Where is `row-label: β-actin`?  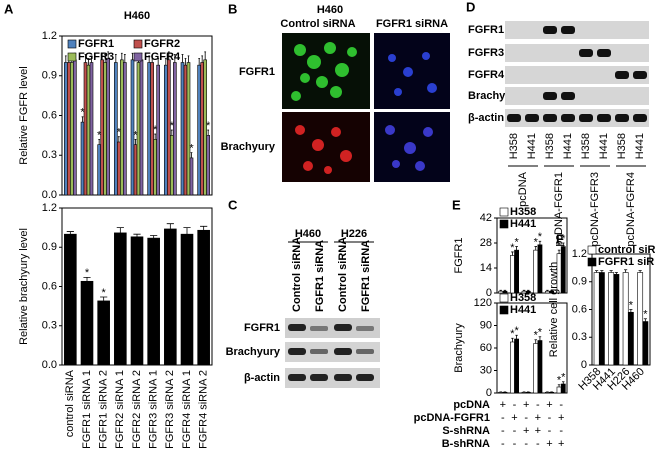 row-label: β-actin is located at coordinates (486, 118).